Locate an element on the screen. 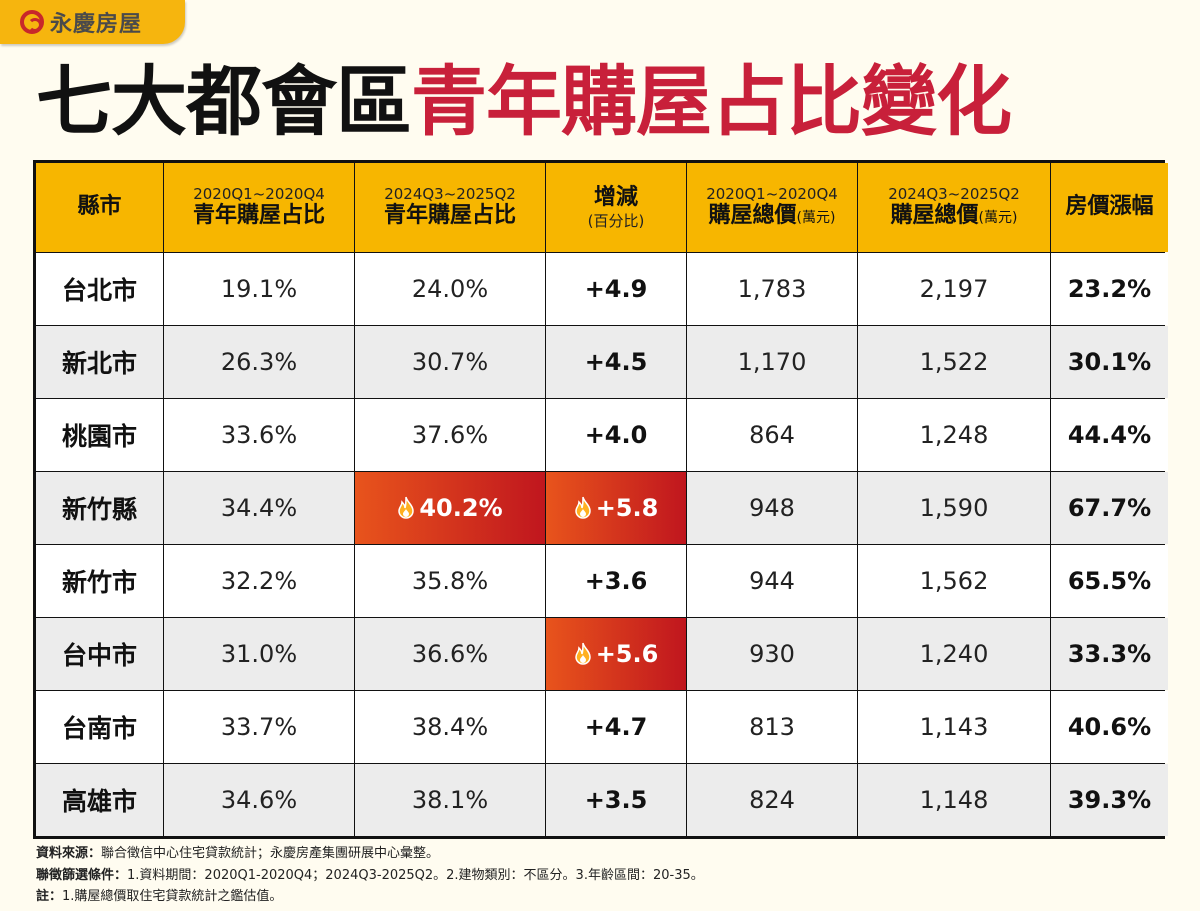  cell-value: 36.6% is located at coordinates (450, 654).